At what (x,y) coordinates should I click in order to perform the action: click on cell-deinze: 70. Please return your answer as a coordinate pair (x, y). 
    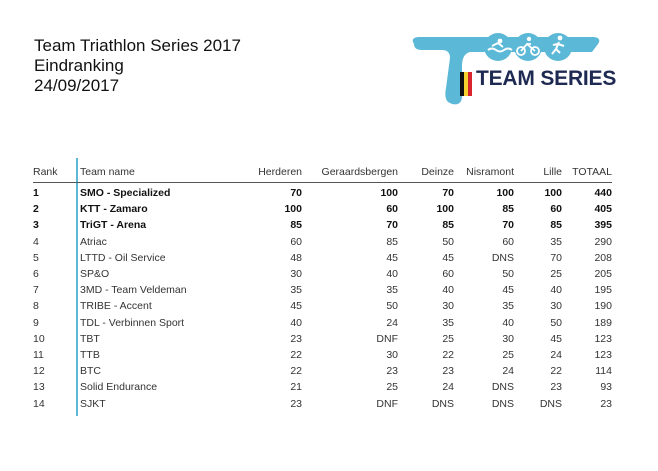
    Looking at the image, I should click on (448, 193).